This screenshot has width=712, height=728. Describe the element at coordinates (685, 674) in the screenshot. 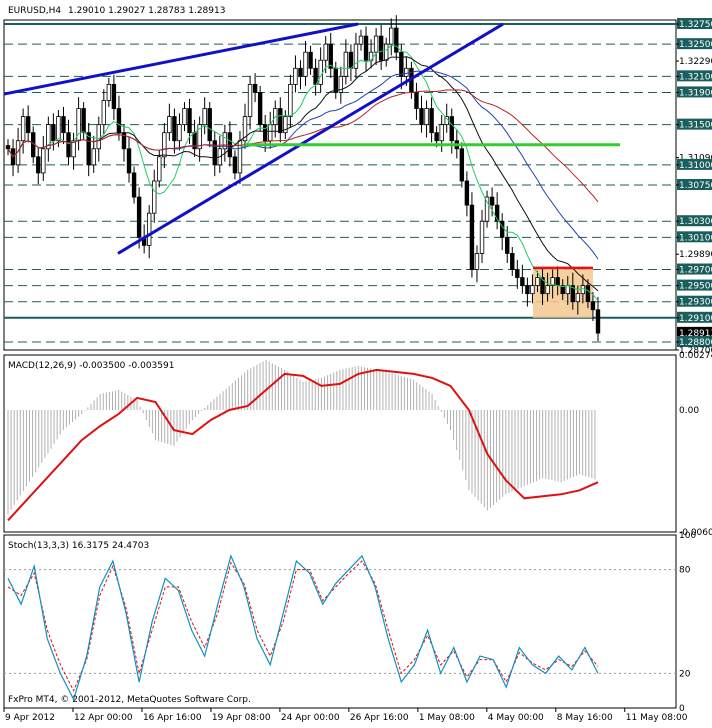

I see `stoch-axis-label-2: 20` at that location.